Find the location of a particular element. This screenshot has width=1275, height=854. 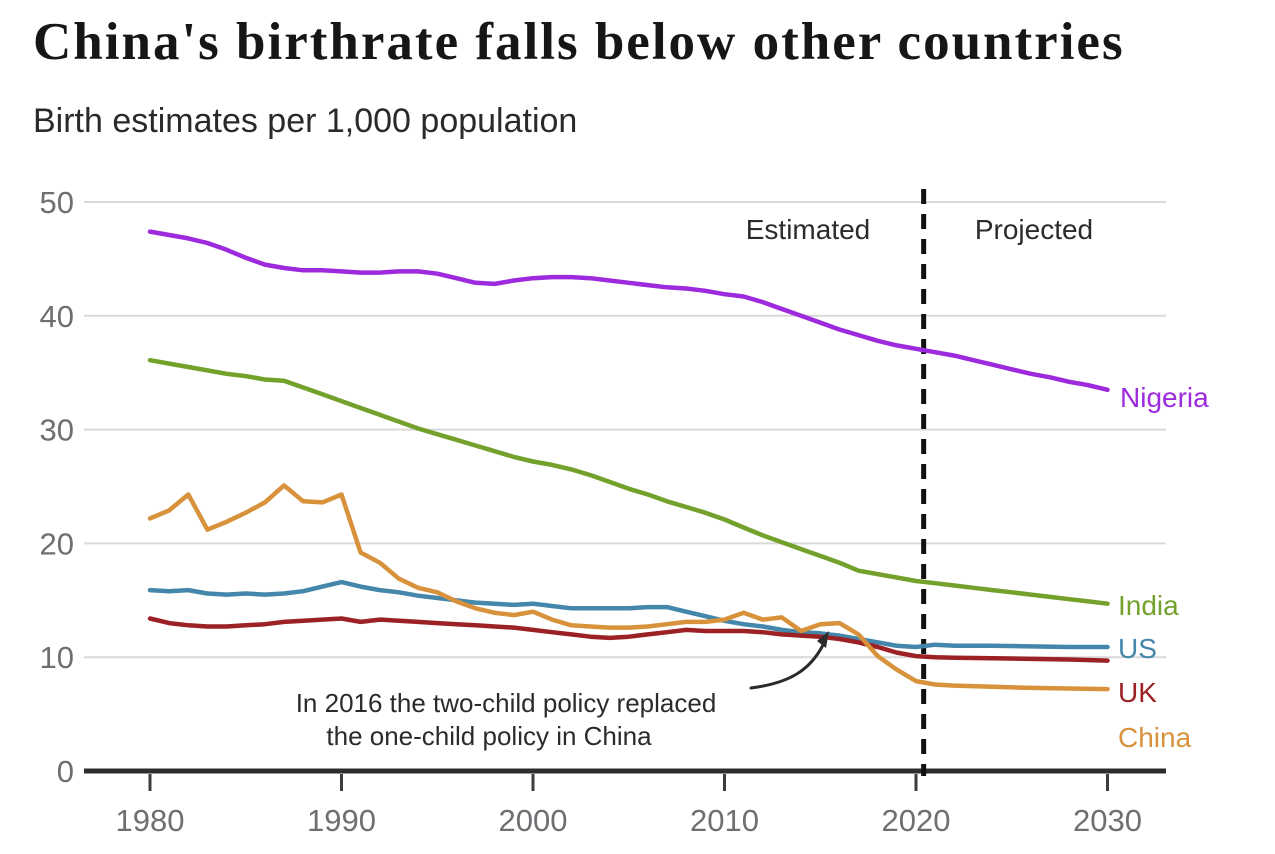

x-tick-label-1990: 1990 is located at coordinates (341, 820).